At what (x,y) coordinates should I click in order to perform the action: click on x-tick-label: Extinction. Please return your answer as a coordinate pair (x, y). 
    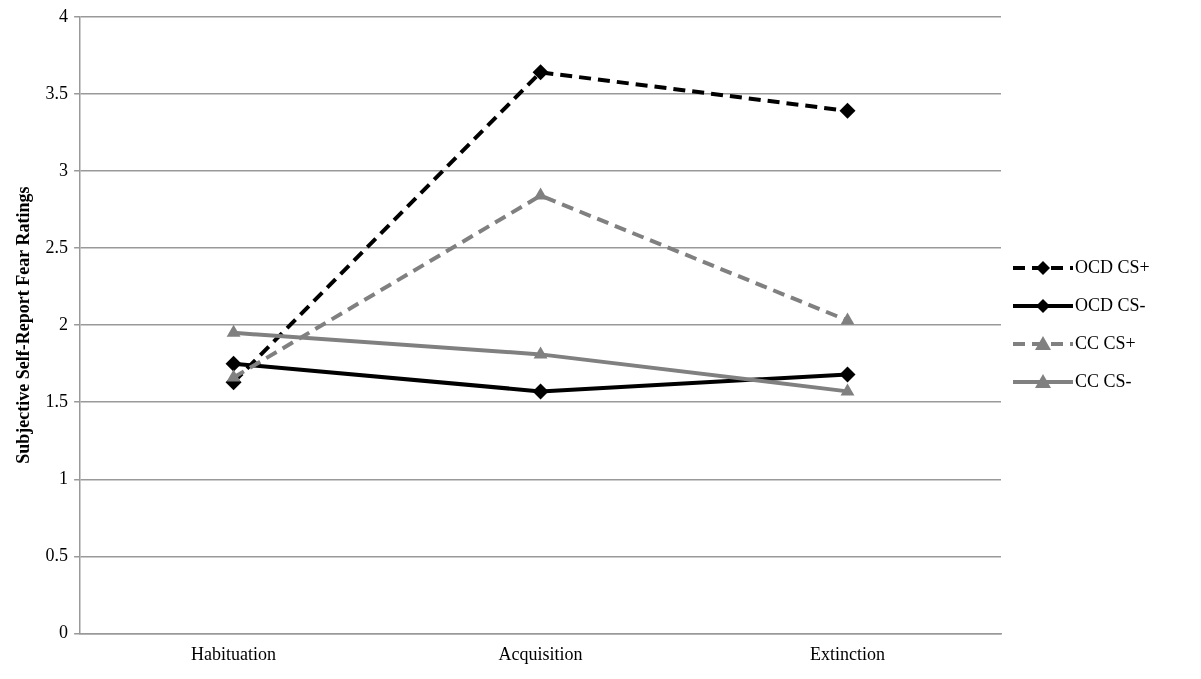
    Looking at the image, I should click on (848, 653).